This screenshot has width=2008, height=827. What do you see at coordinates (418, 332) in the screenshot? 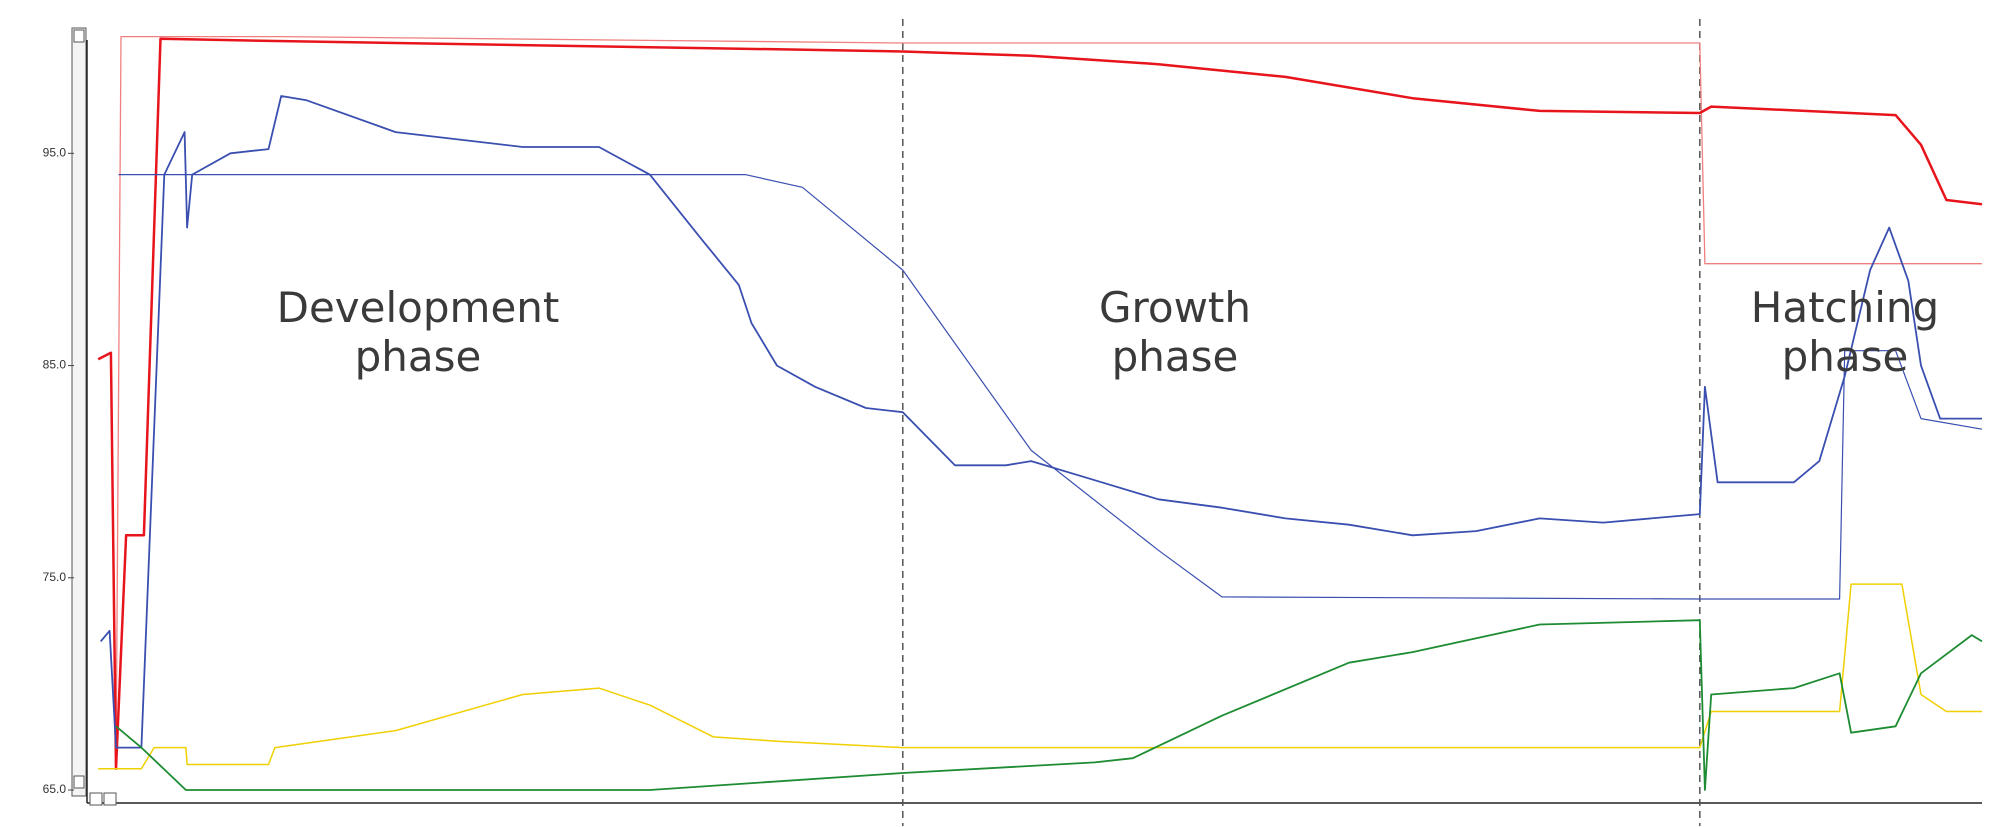
I see `phase-label: Development phase` at bounding box center [418, 332].